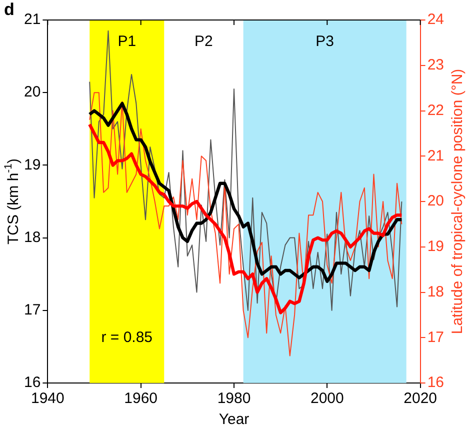  I want to click on y2-tick-label: 22, so click(435, 110).